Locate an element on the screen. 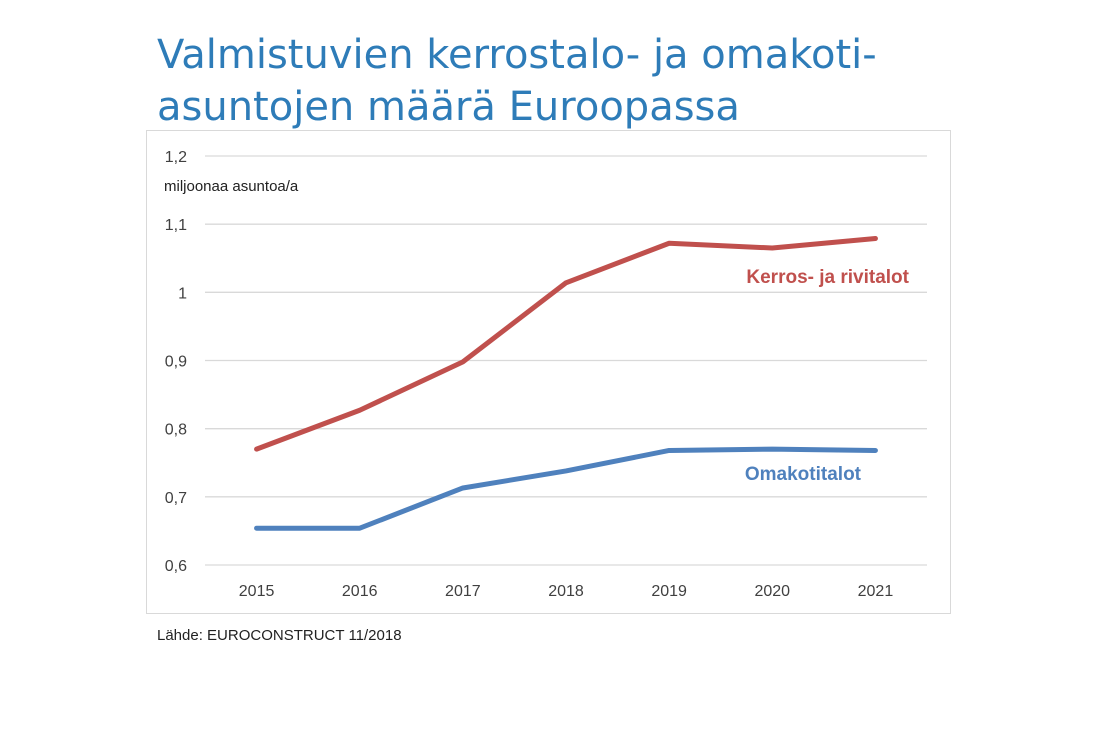  y-tick-label: 0,8 is located at coordinates (176, 430).